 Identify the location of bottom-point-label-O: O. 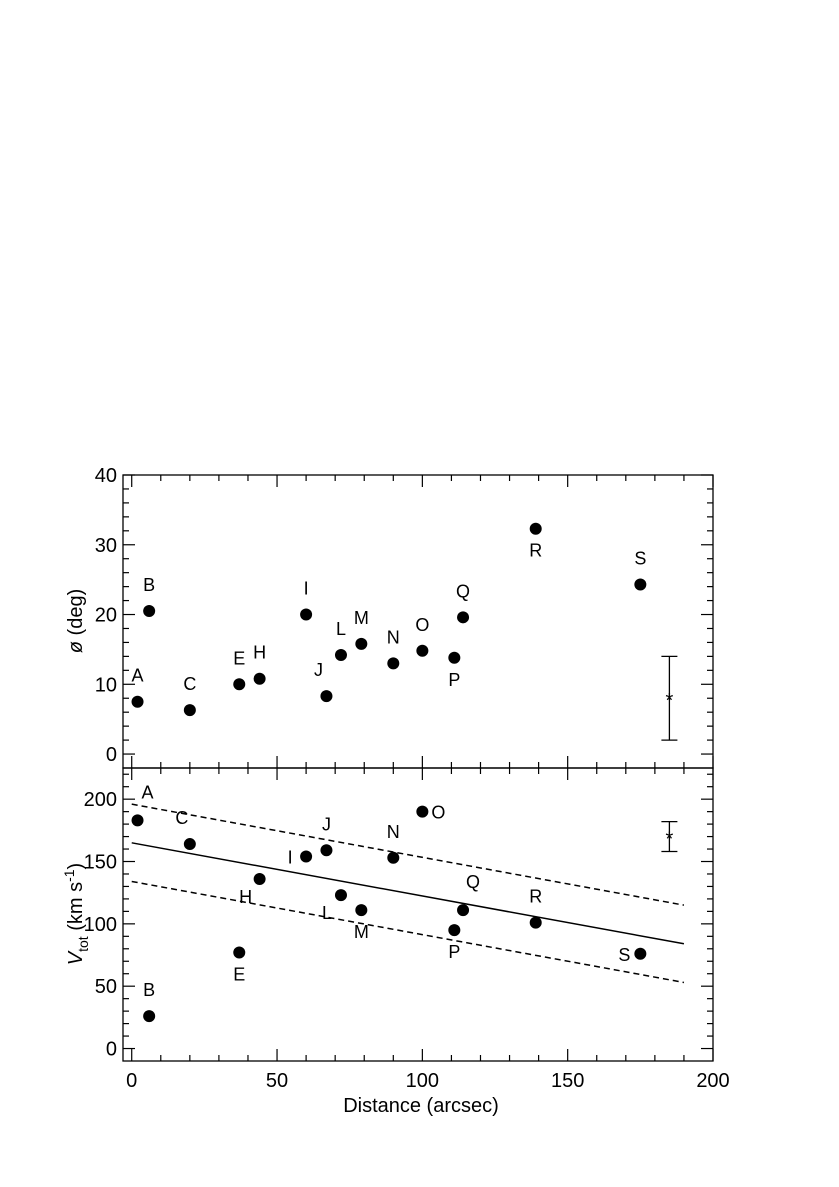
(438, 813).